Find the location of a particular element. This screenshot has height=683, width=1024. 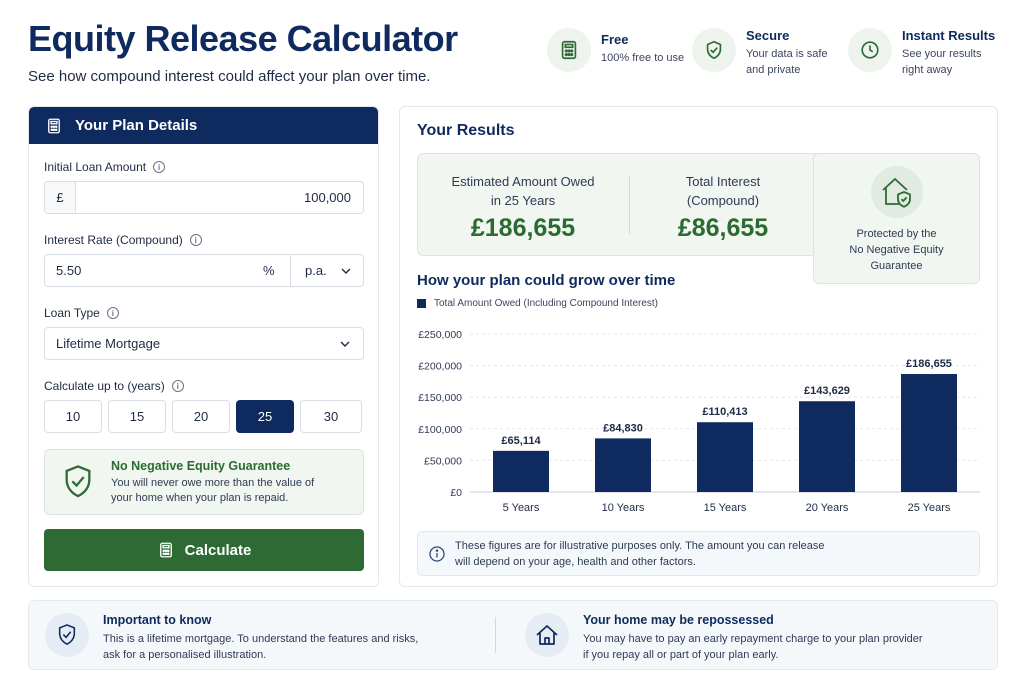

repossession-title: Your home may be repossessed is located at coordinates (678, 620).